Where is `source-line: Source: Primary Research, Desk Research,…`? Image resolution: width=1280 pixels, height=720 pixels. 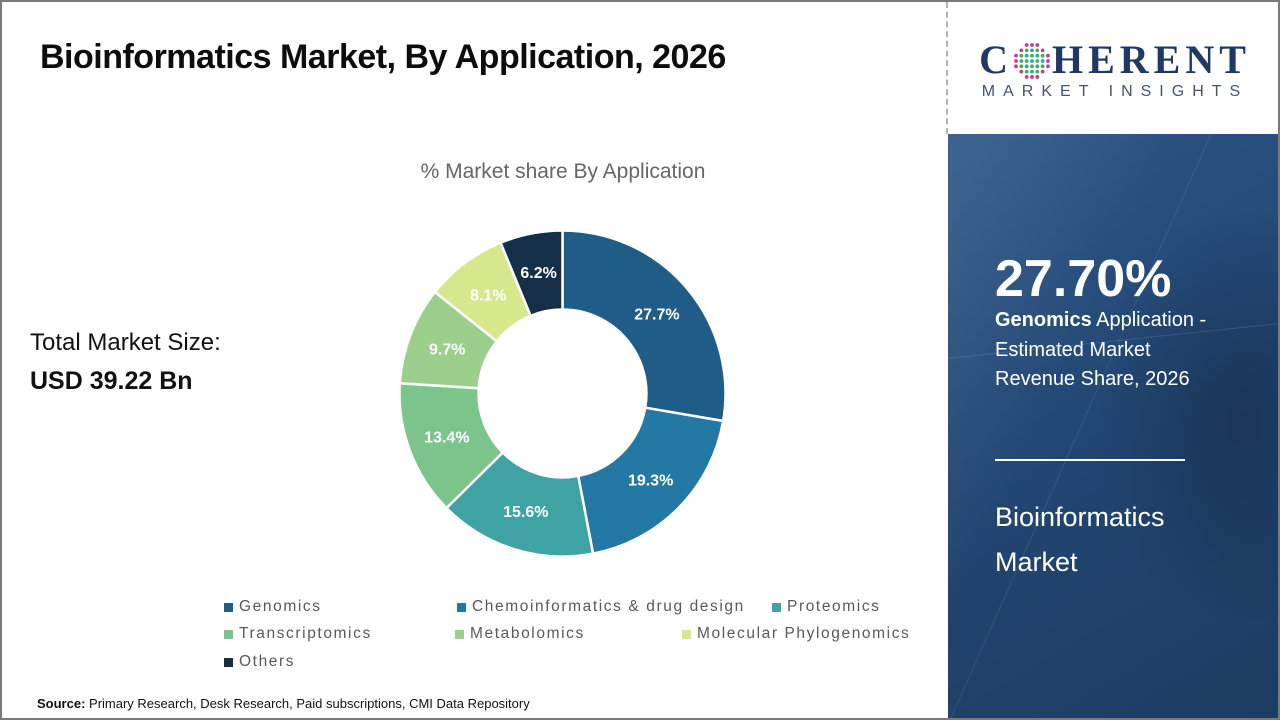 source-line: Source: Primary Research, Desk Research,… is located at coordinates (283, 703).